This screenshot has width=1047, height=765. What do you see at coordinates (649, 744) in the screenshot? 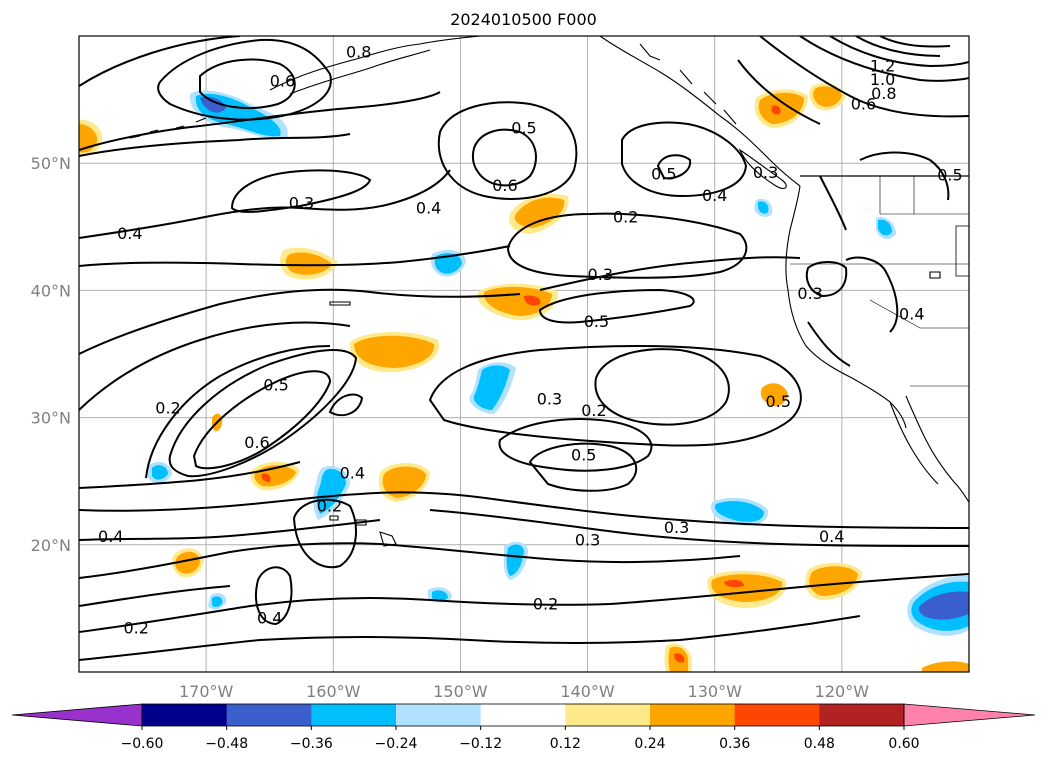
I see `colorbar-tick-label: 0.24` at bounding box center [649, 744].